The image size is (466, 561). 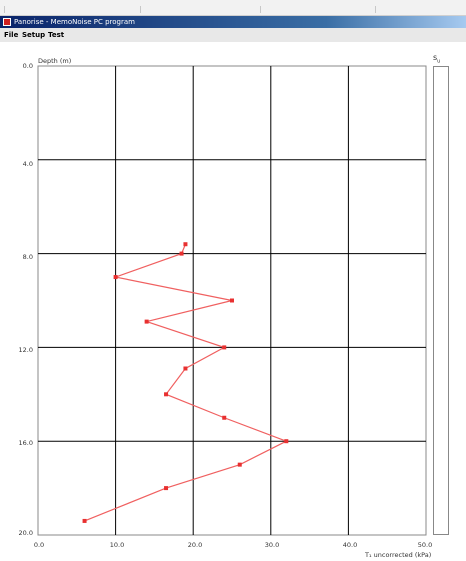 What do you see at coordinates (27, 66) in the screenshot?
I see `y-tick-label: 0.0` at bounding box center [27, 66].